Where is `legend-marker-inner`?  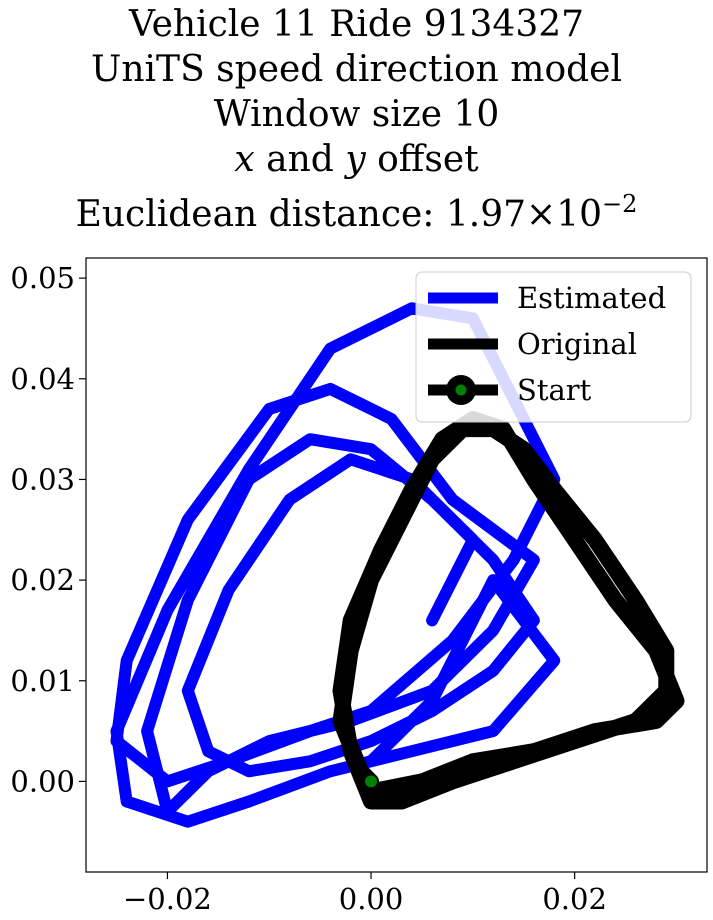
legend-marker-inner is located at coordinates (461, 390).